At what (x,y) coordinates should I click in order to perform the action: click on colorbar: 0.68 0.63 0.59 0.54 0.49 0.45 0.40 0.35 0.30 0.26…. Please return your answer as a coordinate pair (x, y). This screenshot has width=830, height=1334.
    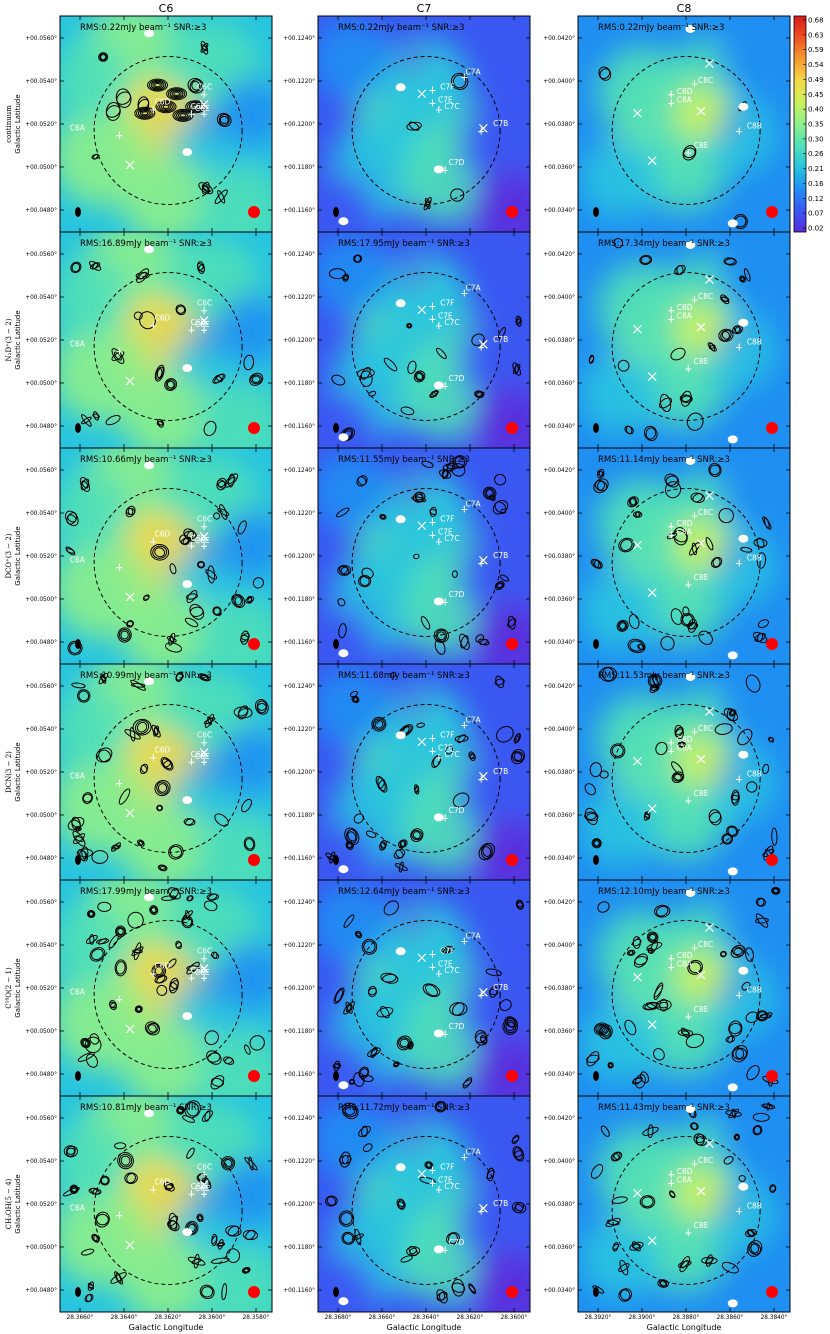
    Looking at the image, I should click on (808, 124).